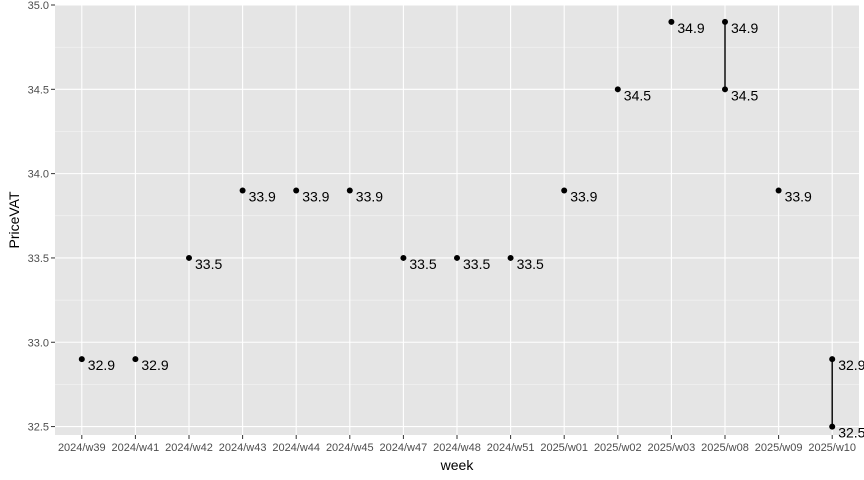 The image size is (864, 480). Describe the element at coordinates (832, 448) in the screenshot. I see `x-tick-label: 2025/w10` at that location.